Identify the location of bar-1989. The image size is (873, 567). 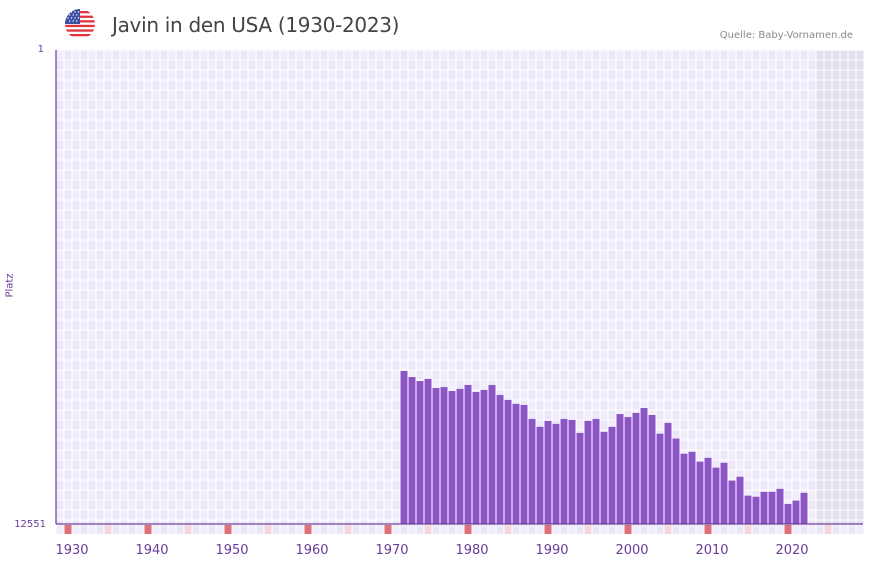
(540, 475).